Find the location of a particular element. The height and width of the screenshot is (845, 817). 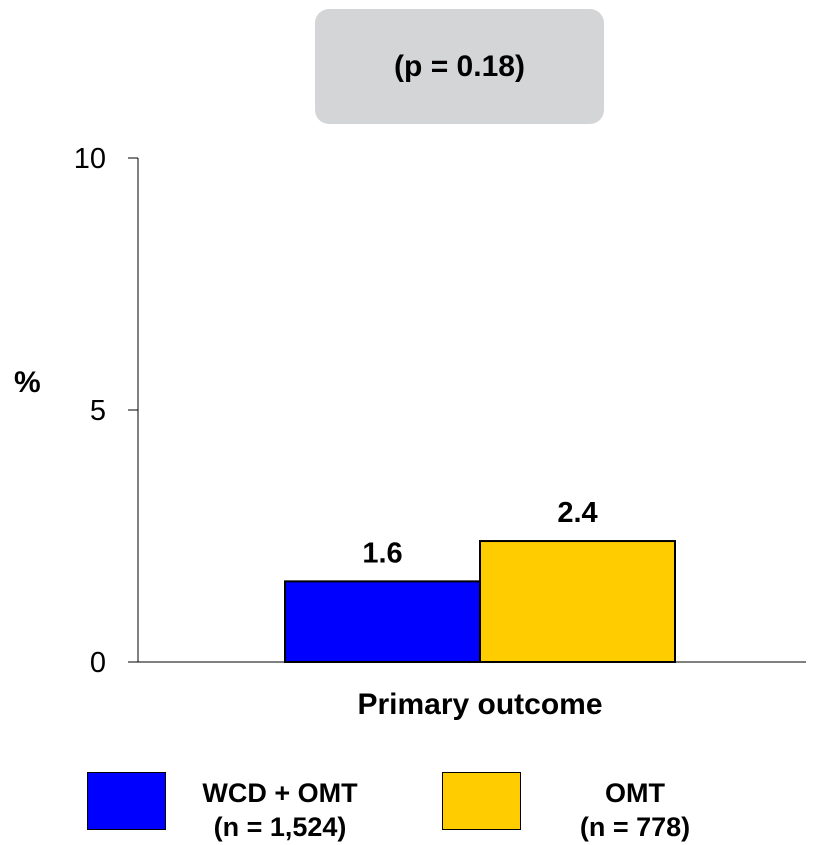

bar-omt is located at coordinates (577, 601).